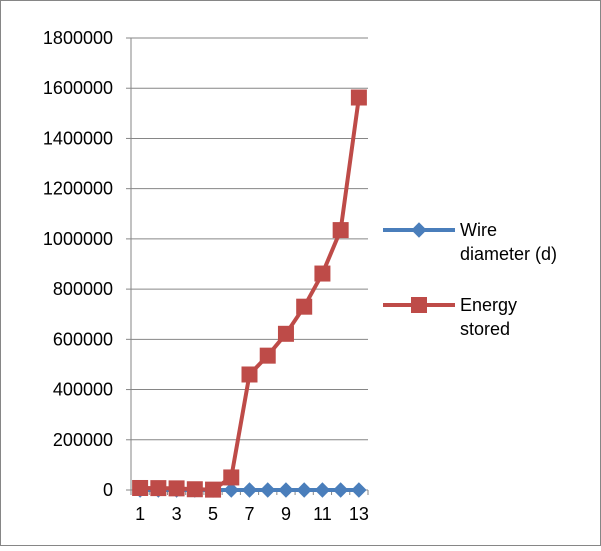 The height and width of the screenshot is (551, 601). What do you see at coordinates (359, 514) in the screenshot?
I see `x-tick-label: 13` at bounding box center [359, 514].